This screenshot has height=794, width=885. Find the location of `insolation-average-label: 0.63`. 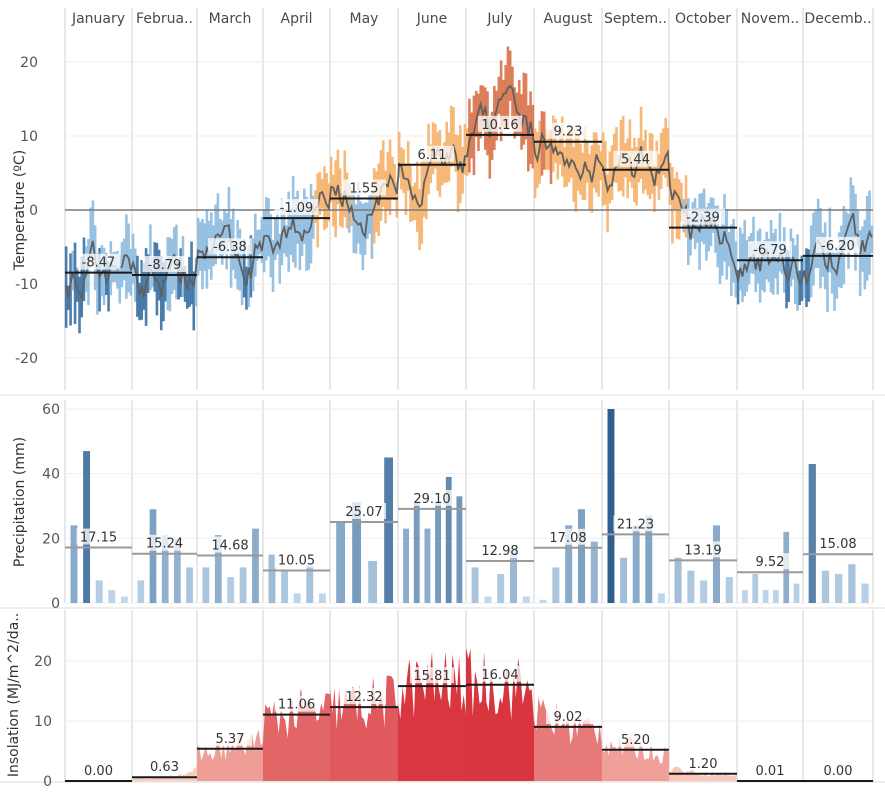

insolation-average-label: 0.63 is located at coordinates (164, 767).